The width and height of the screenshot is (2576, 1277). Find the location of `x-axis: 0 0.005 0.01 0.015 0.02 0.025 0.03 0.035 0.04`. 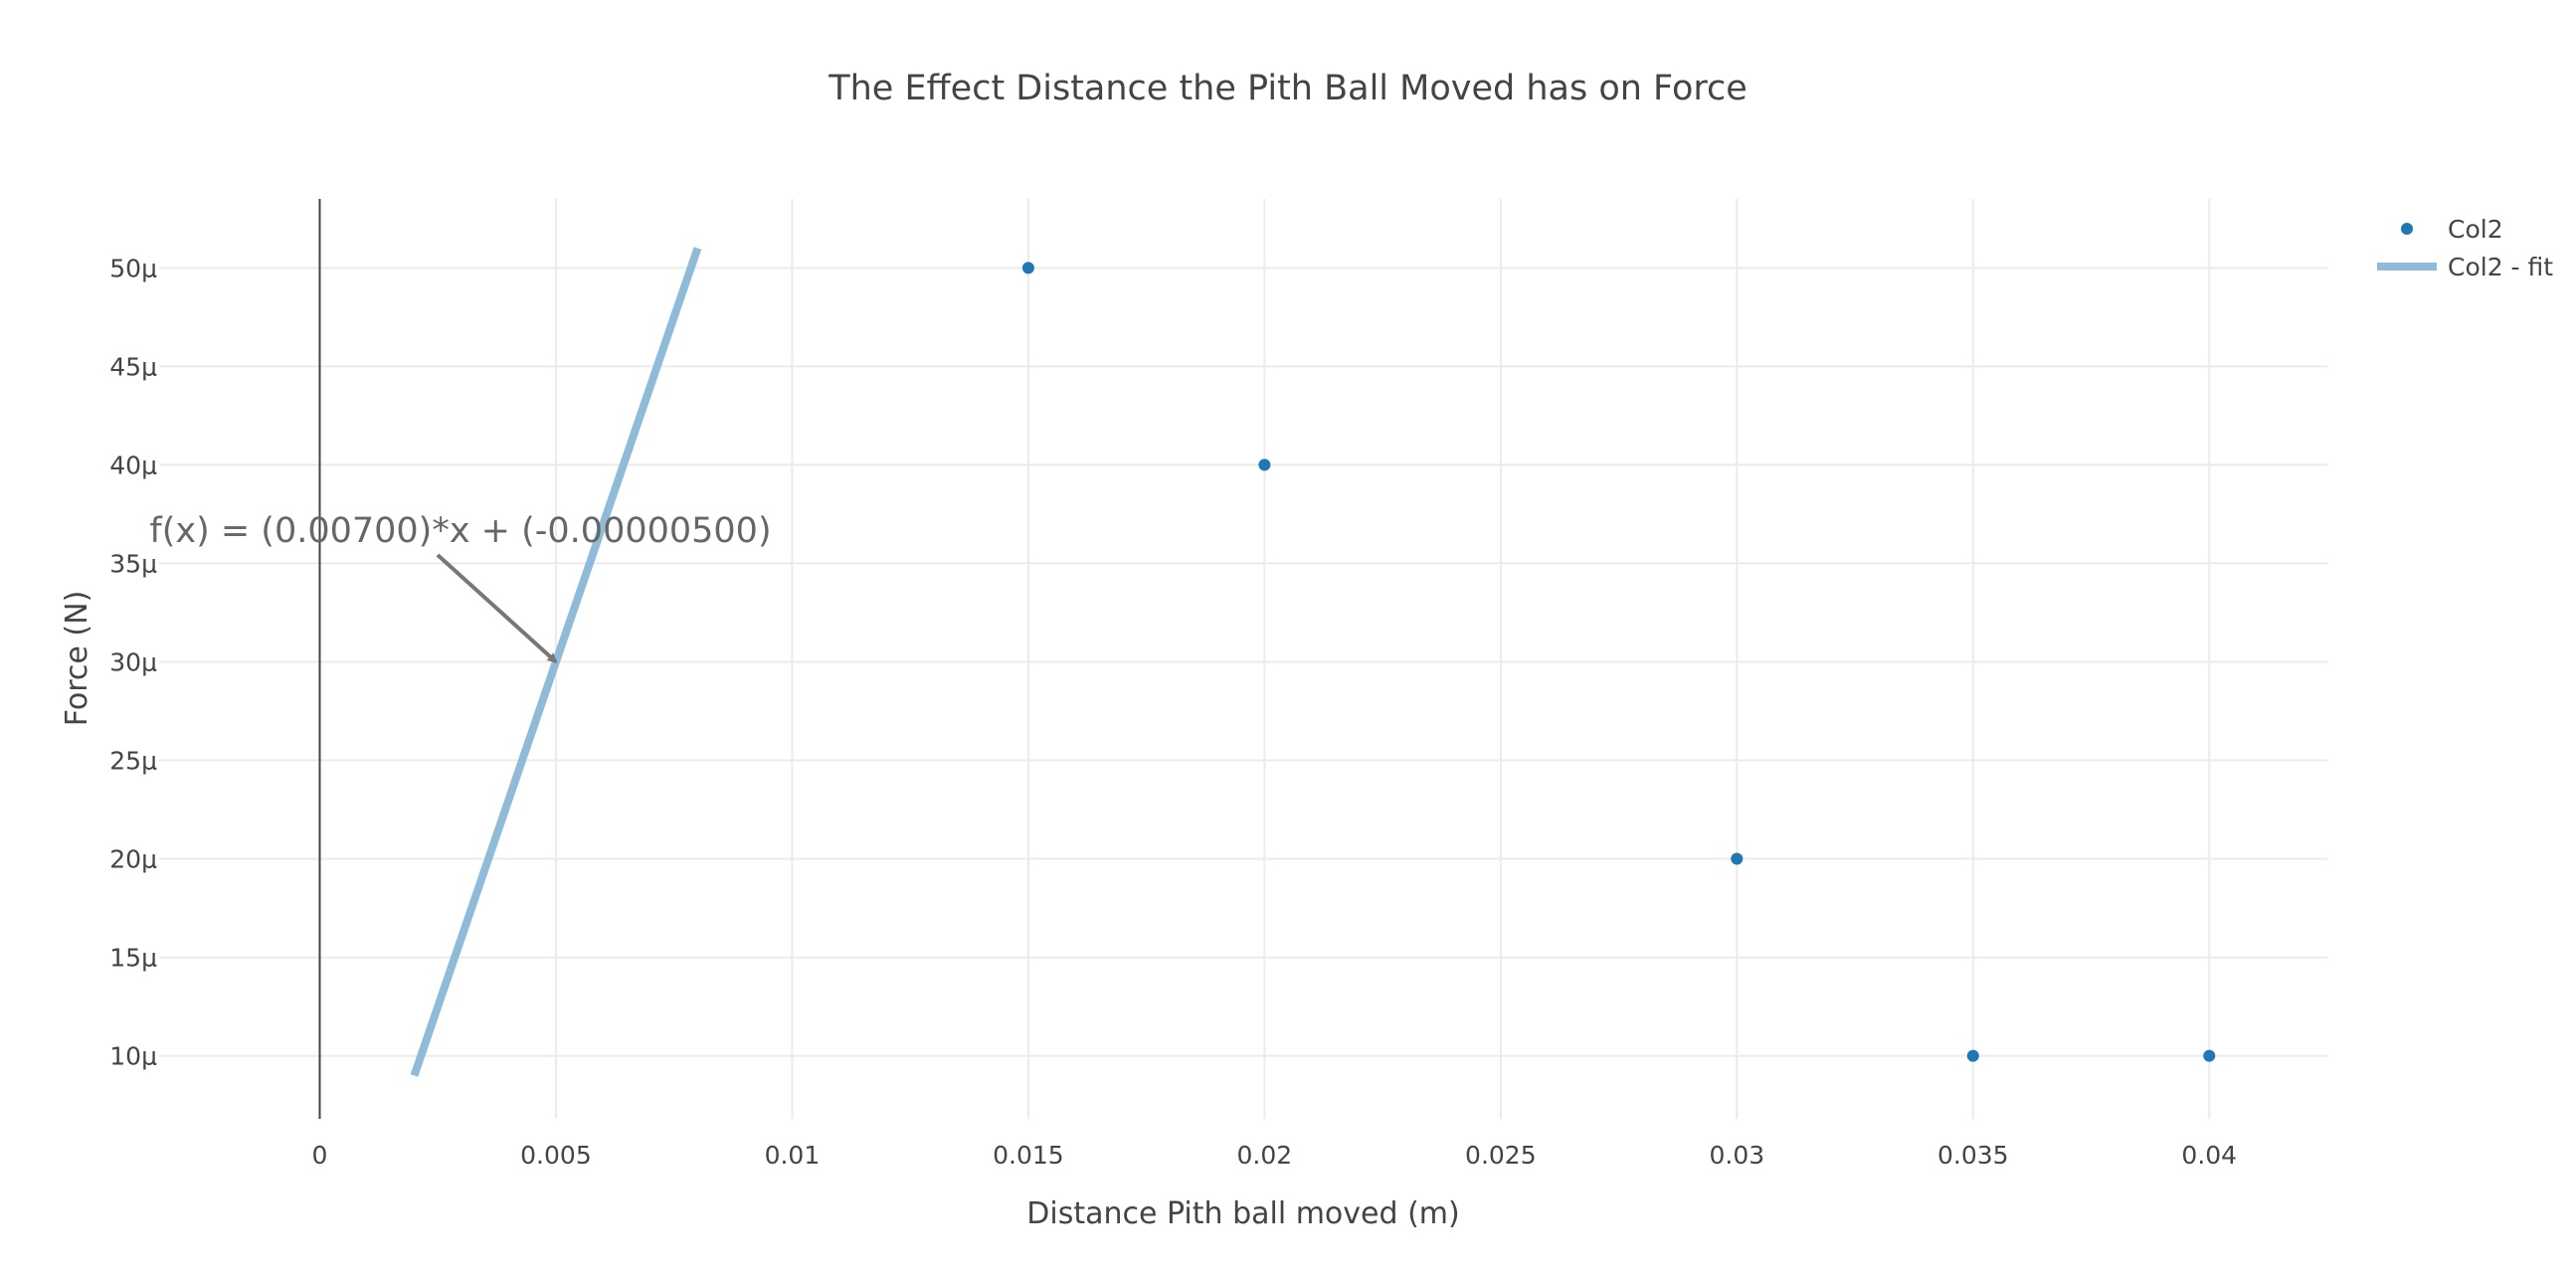

x-axis: 0 0.005 0.01 0.015 0.02 0.025 0.03 0.035 0.04 is located at coordinates (1275, 1155).